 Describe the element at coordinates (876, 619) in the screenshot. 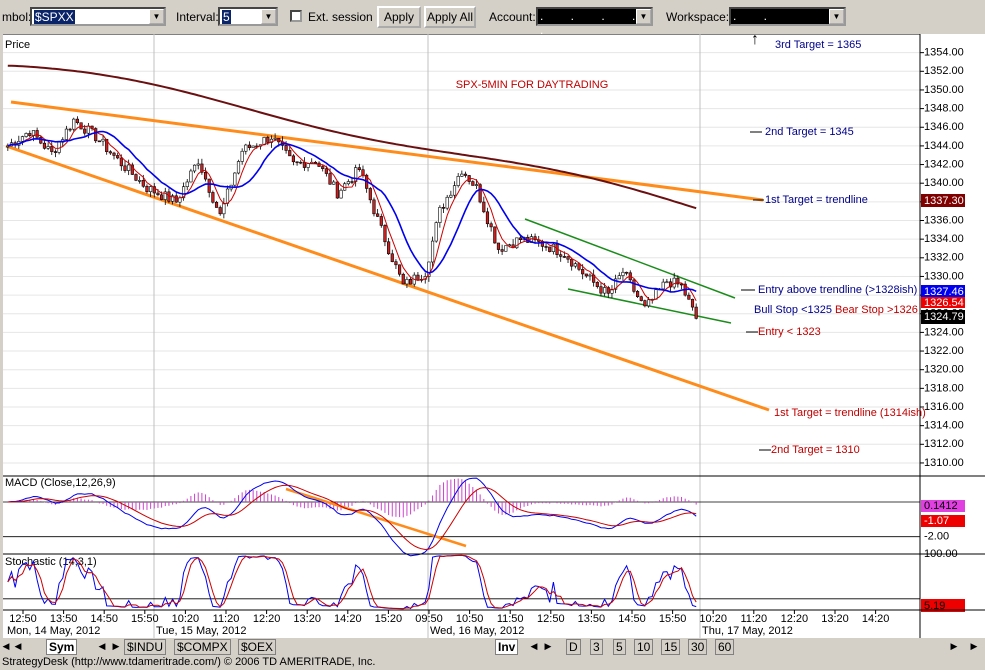

I see `time-tick-label: 14:20` at that location.